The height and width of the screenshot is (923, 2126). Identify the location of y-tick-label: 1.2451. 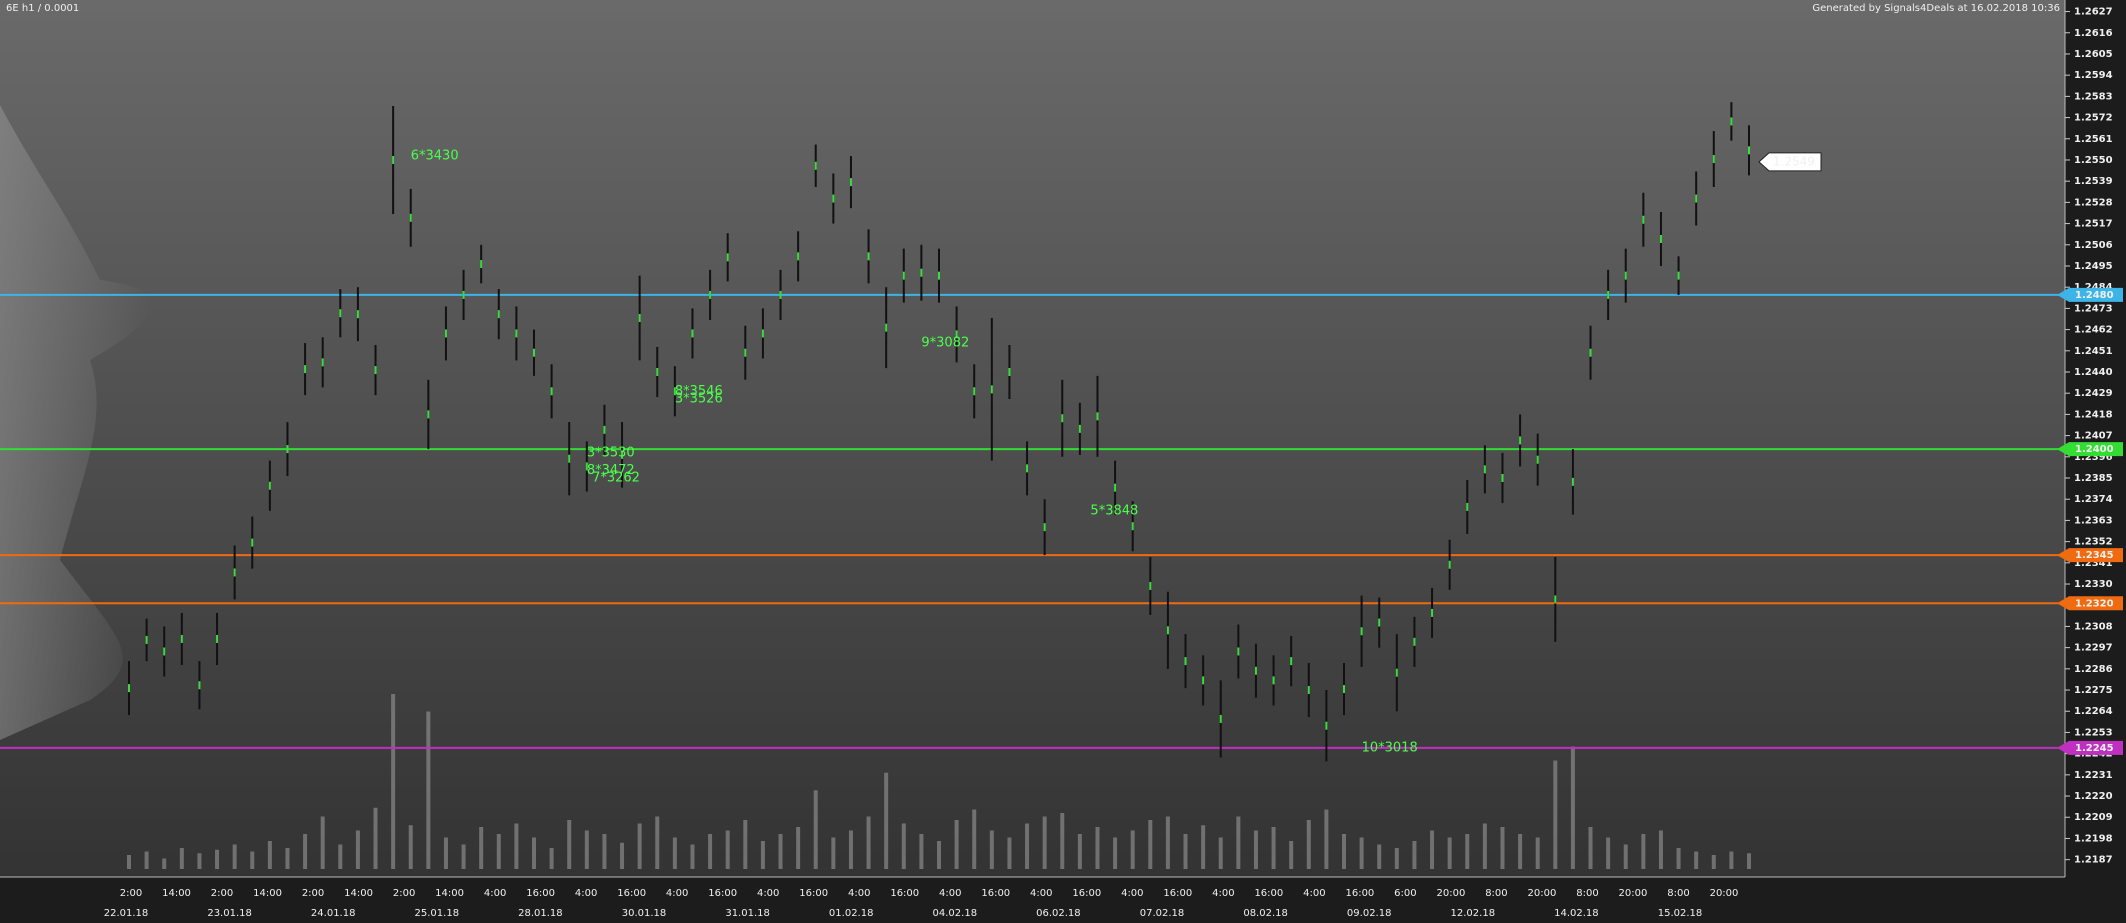
(2093, 351).